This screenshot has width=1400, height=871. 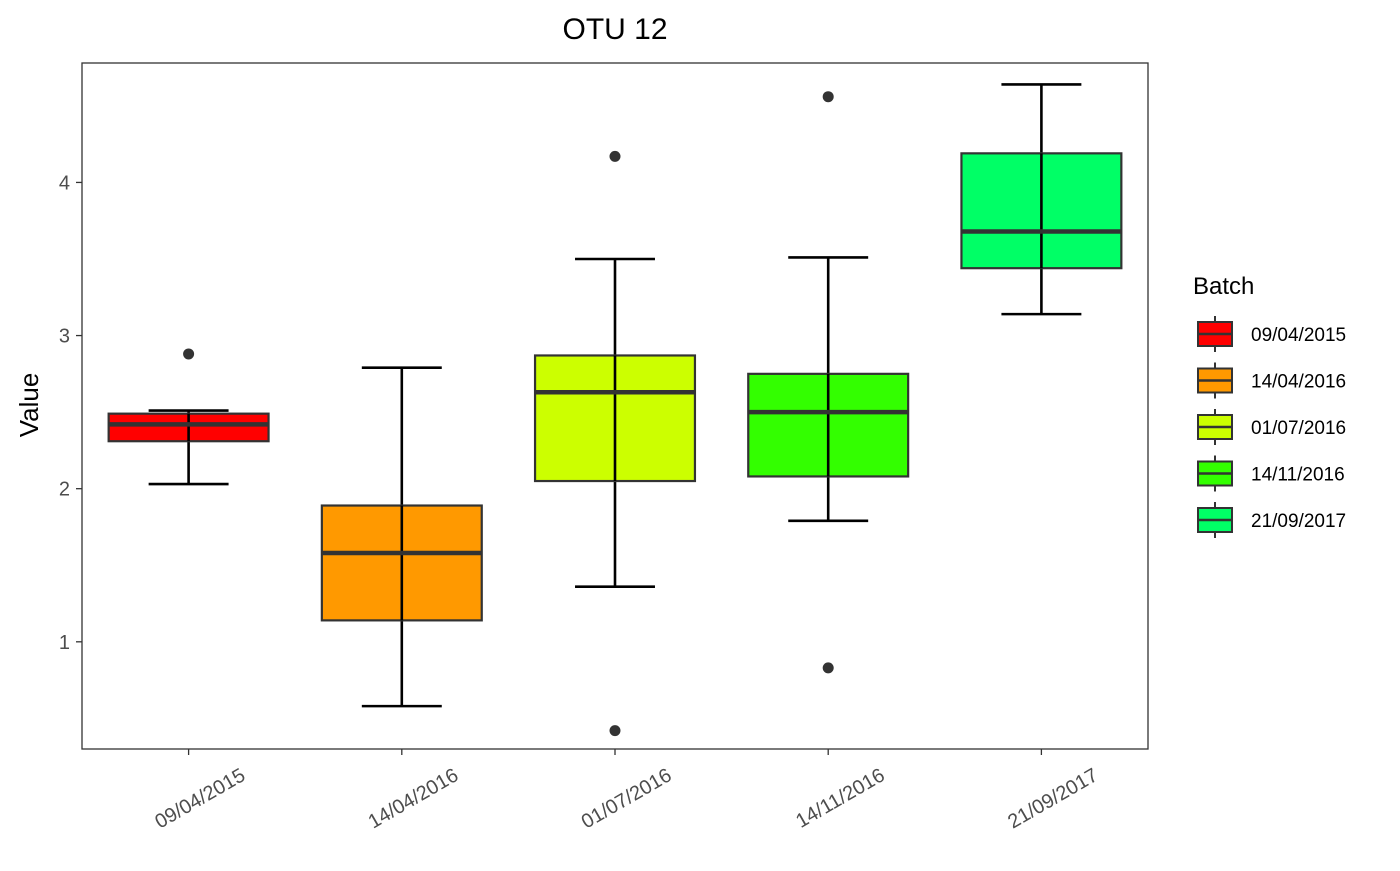 I want to click on legend-item: 14/11/2016, so click(x=1271, y=473).